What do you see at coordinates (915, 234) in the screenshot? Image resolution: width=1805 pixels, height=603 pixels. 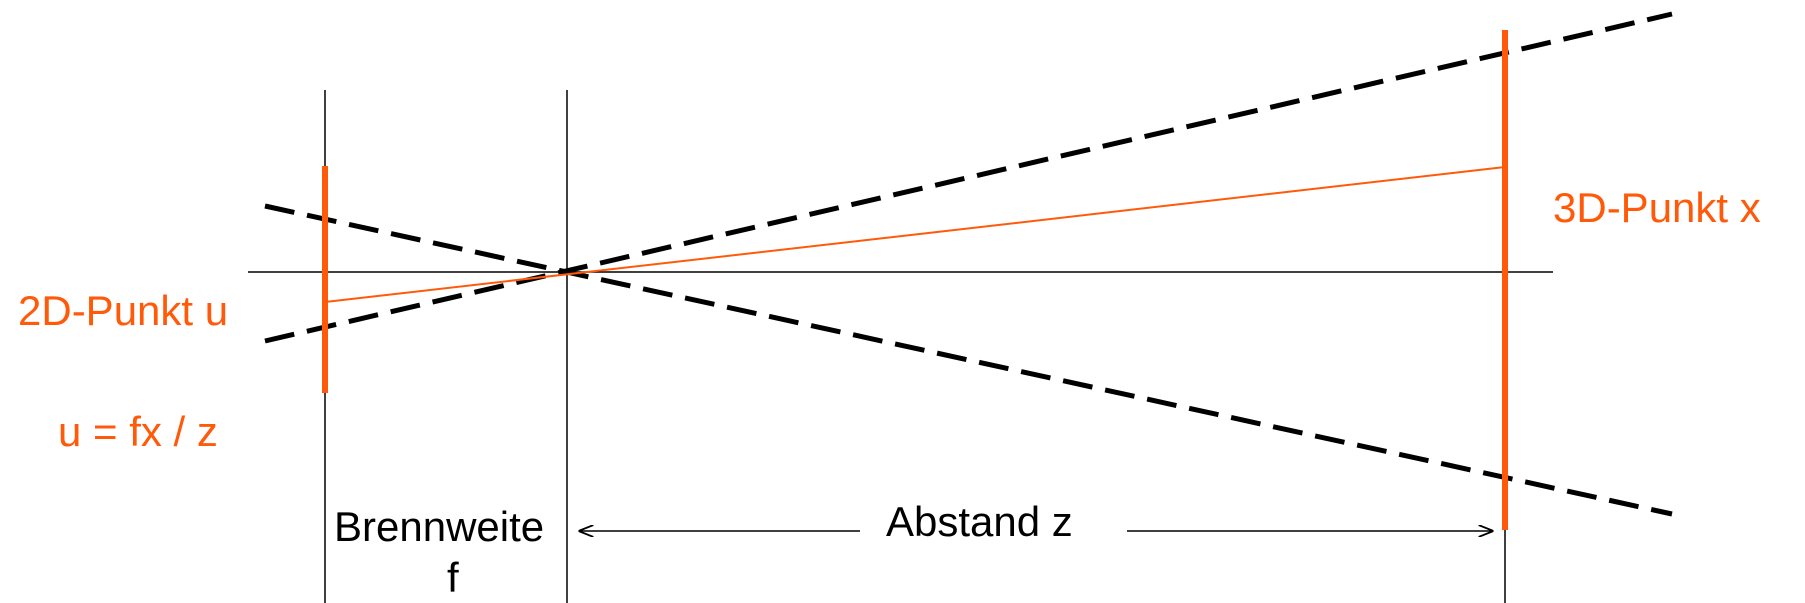 I see `projection-ray` at bounding box center [915, 234].